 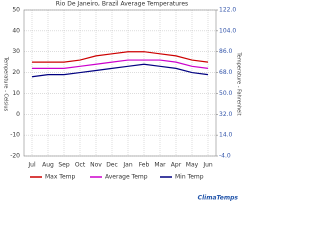 What do you see at coordinates (144, 165) in the screenshot?
I see `x-tick-label: Feb` at bounding box center [144, 165].